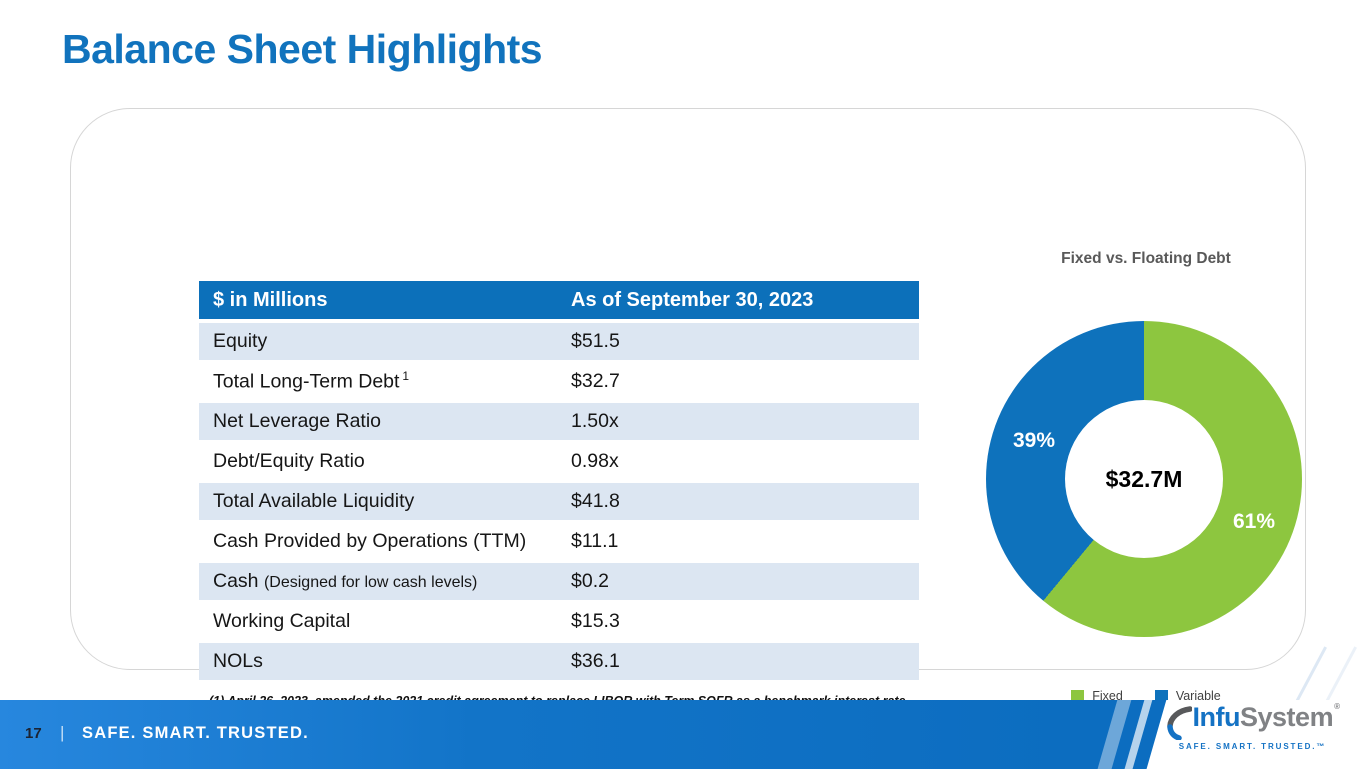 This screenshot has height=769, width=1365. Describe the element at coordinates (370, 541) in the screenshot. I see `row-label: Cash Provided by Operations (TTM)` at that location.